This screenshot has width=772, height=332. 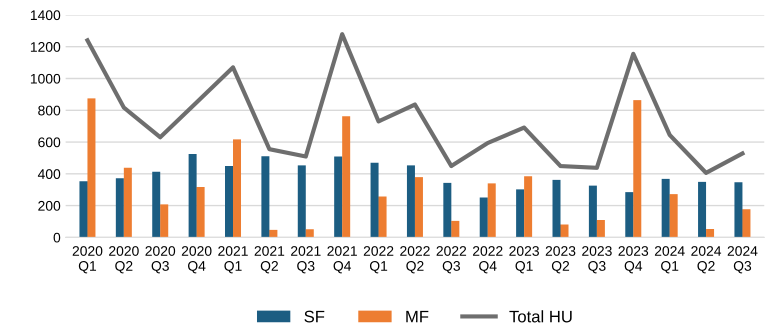 What do you see at coordinates (45, 15) in the screenshot?
I see `y-tick-label: 1400` at bounding box center [45, 15].